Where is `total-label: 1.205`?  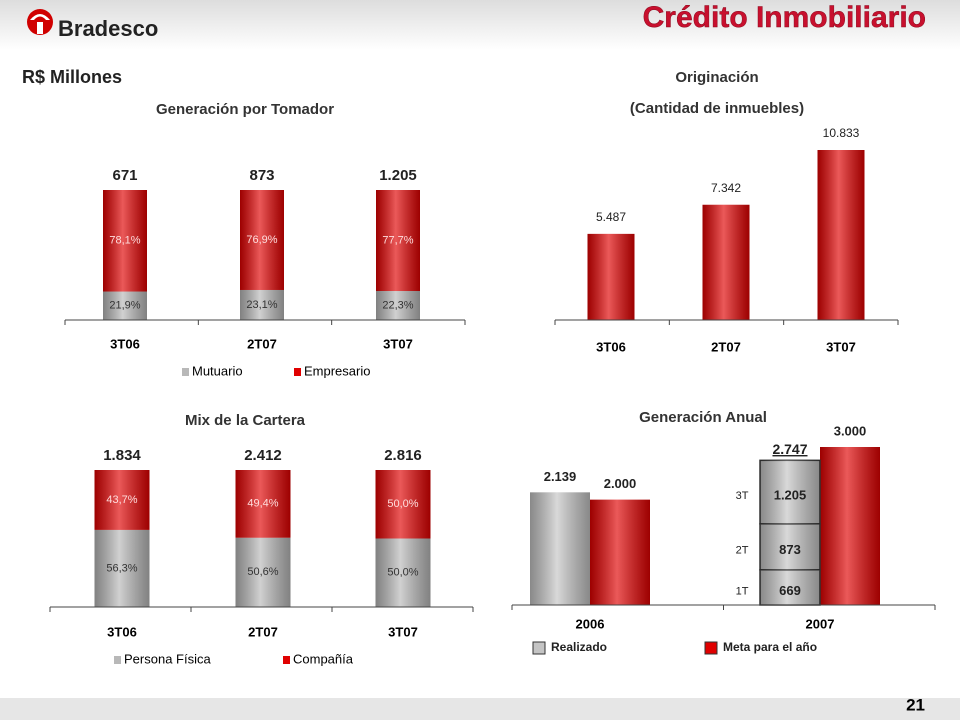
total-label: 1.205 is located at coordinates (398, 175).